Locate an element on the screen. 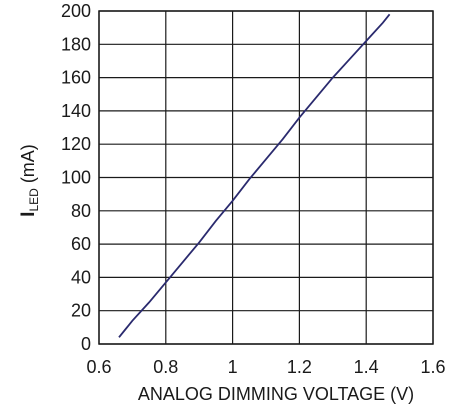  x-tick-labels: 0.6 0.8 1 1.2 1.4 1.6 is located at coordinates (265, 367).